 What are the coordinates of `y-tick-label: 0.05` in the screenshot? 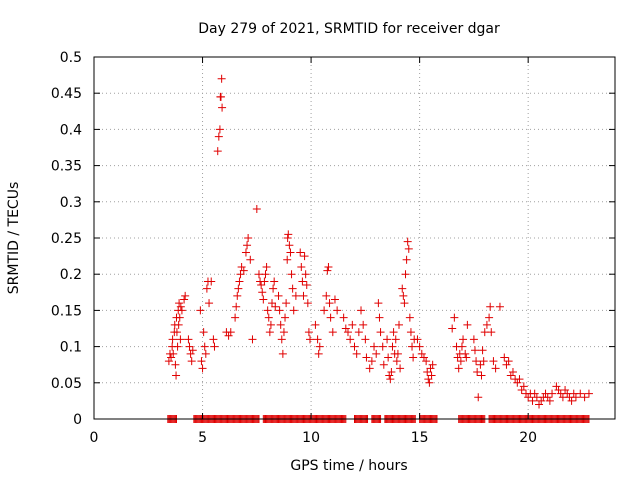 It's located at (66, 384).